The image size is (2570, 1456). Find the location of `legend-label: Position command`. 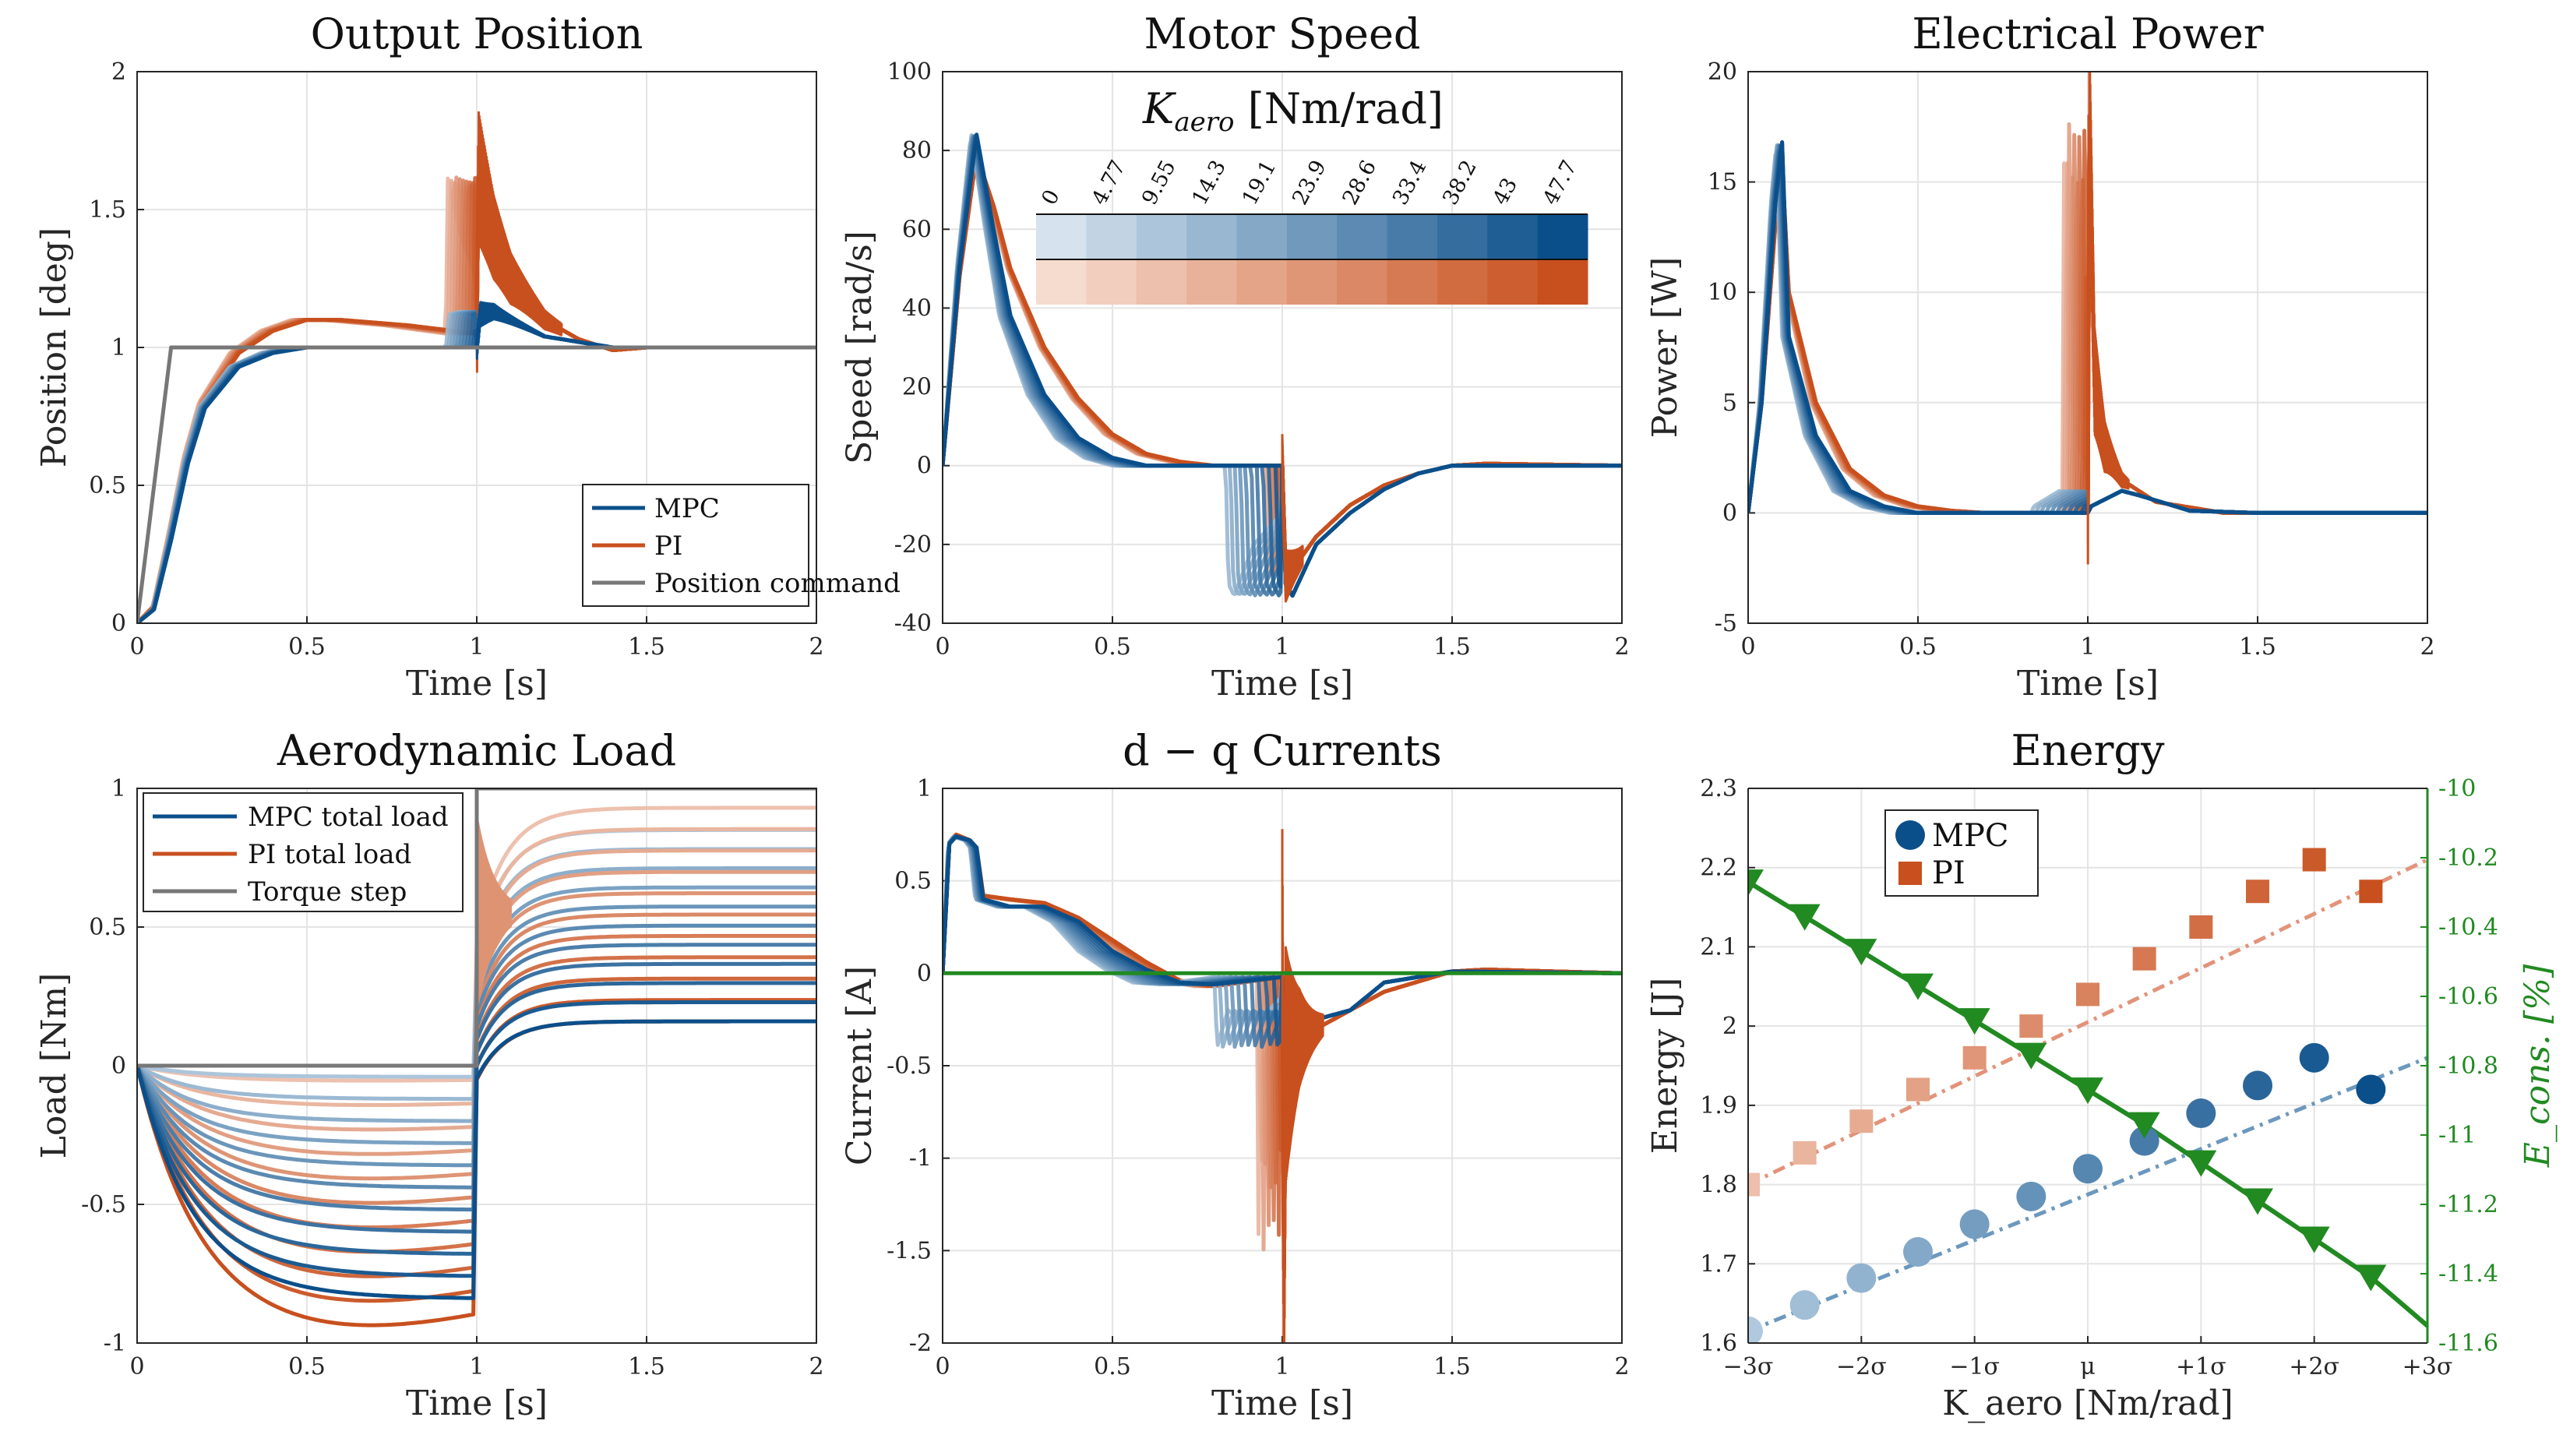

legend-label: Position command is located at coordinates (777, 583).